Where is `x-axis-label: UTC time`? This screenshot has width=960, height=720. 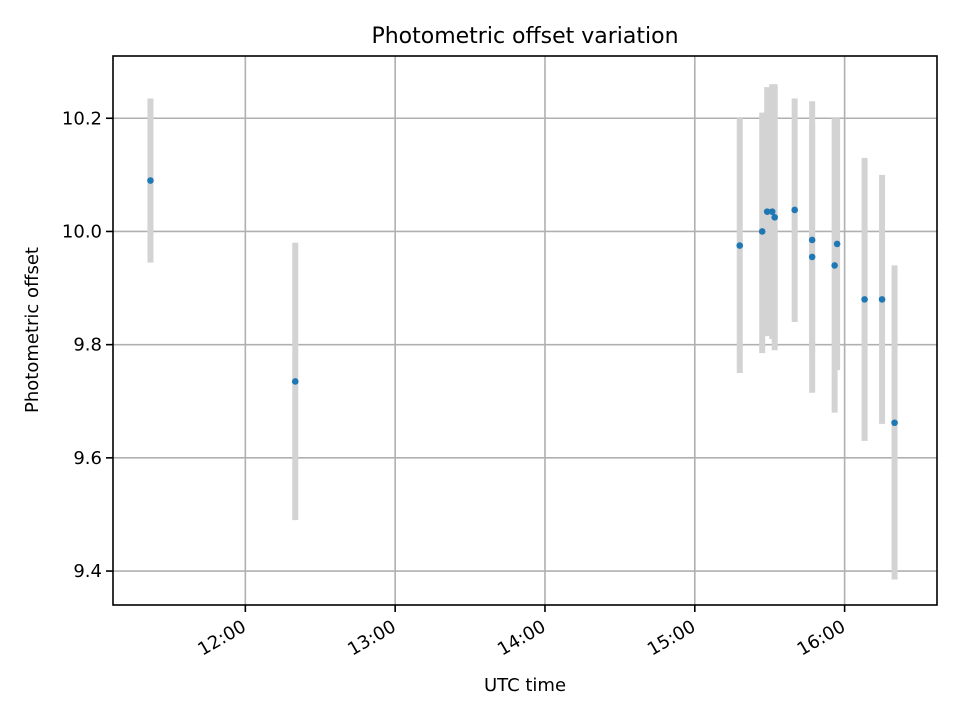
x-axis-label: UTC time is located at coordinates (525, 685).